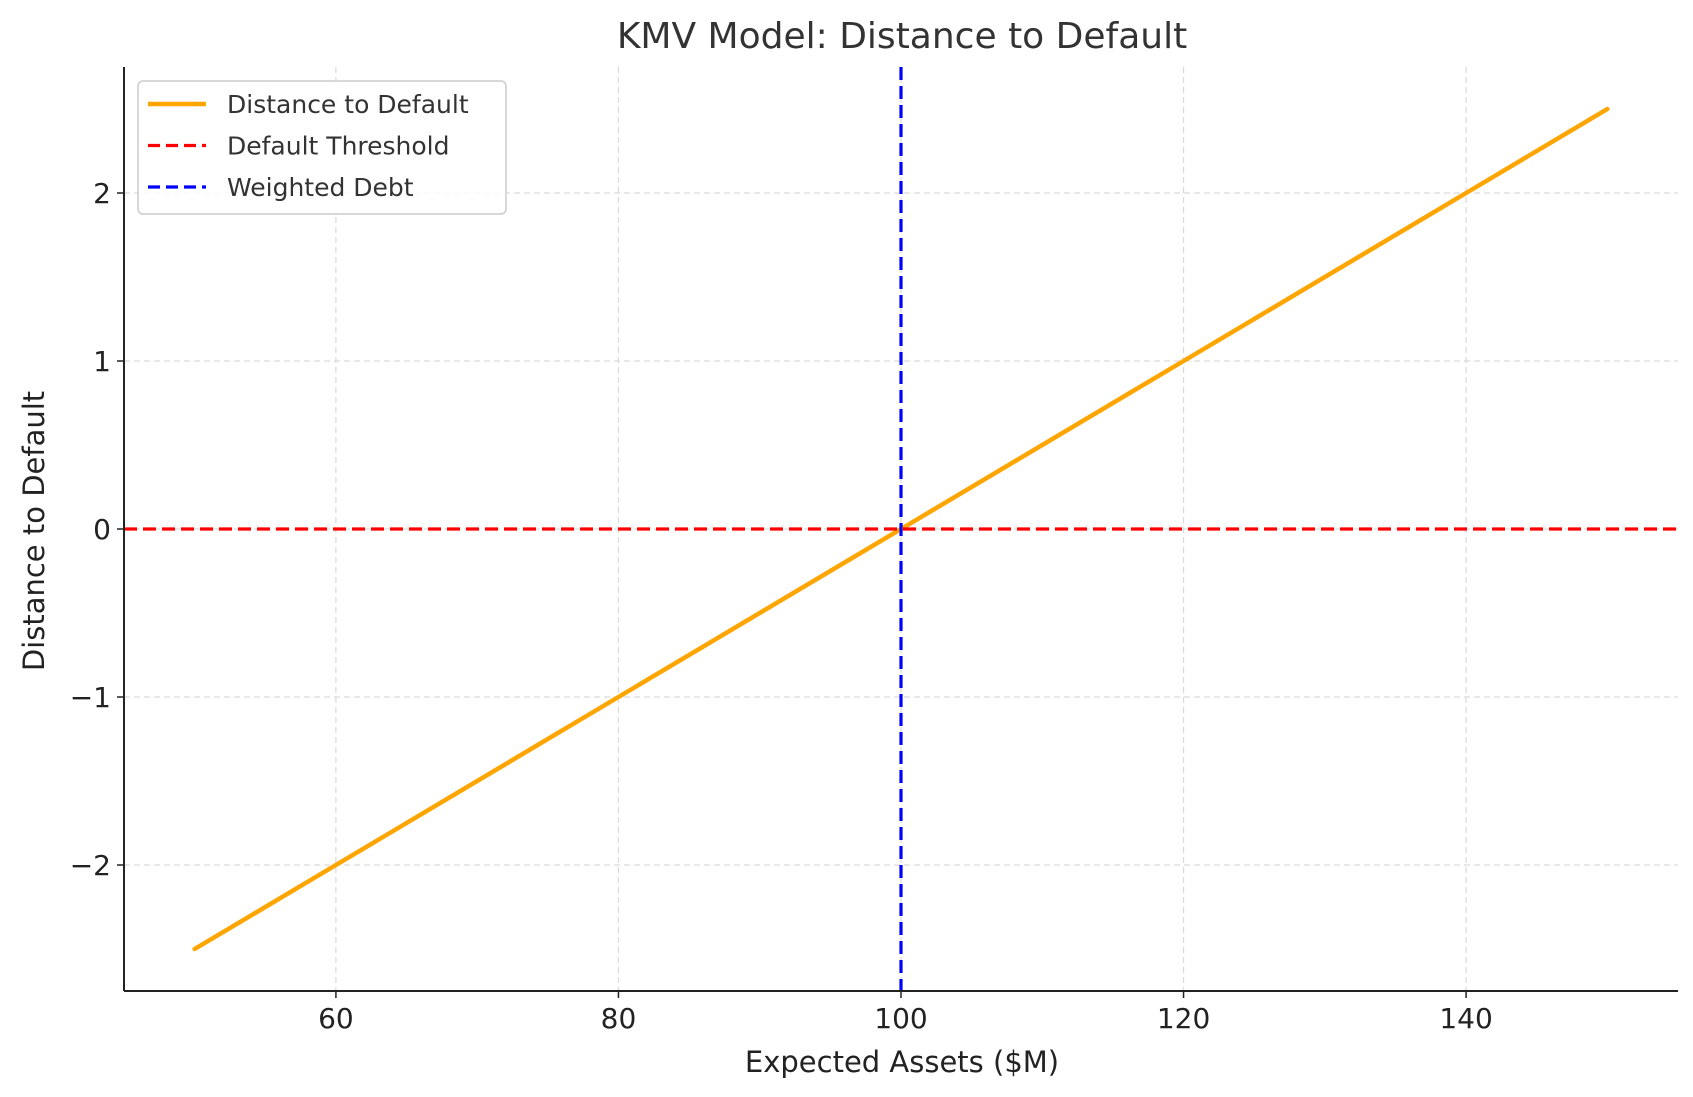 This screenshot has height=1097, width=1693. What do you see at coordinates (320, 187) in the screenshot?
I see `legend-label-weighted-debt: Weighted Debt` at bounding box center [320, 187].